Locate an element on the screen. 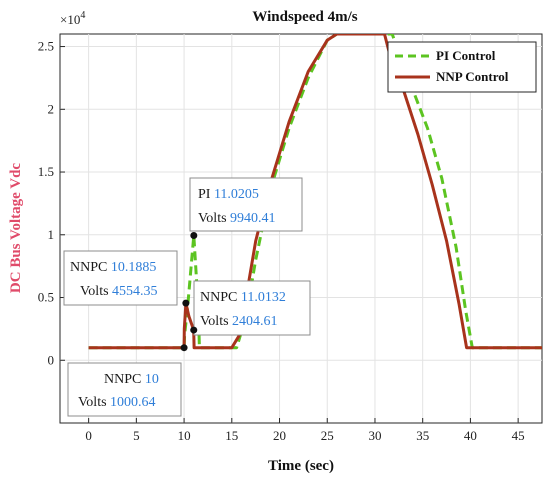 The image size is (550, 479). datatip-nnpc-base-x: 10 is located at coordinates (152, 379).